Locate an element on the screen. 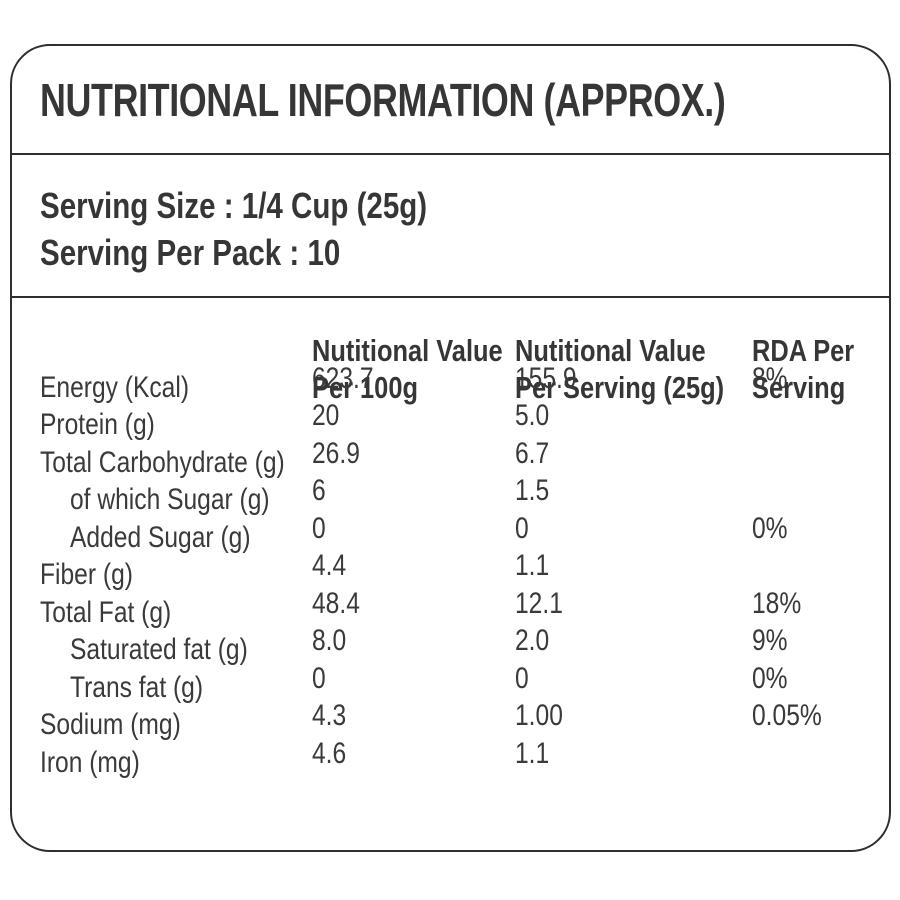  row-label: Fiber (g) is located at coordinates (86, 574).